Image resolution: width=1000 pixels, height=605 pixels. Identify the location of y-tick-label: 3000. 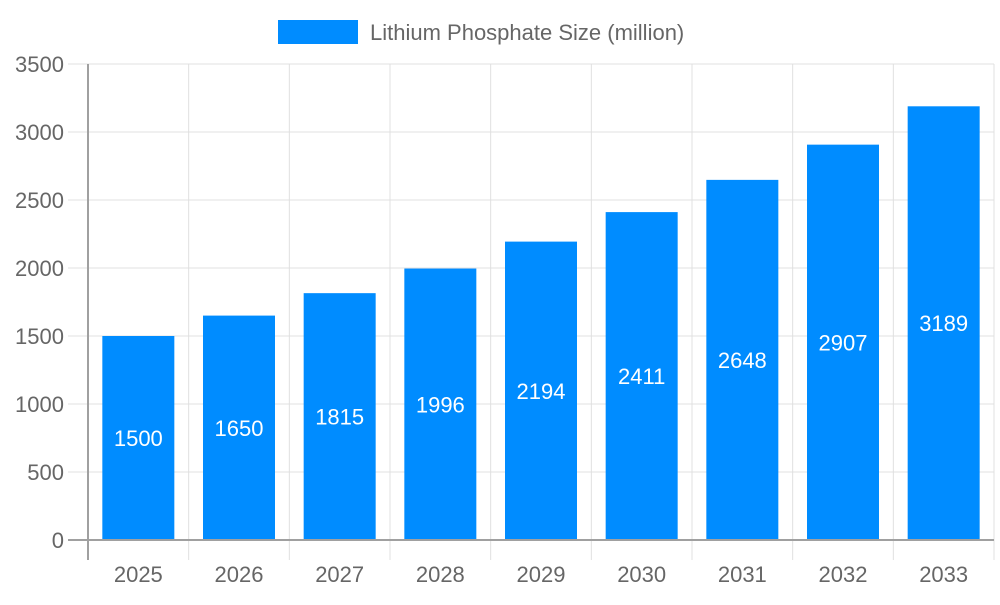
(39, 132).